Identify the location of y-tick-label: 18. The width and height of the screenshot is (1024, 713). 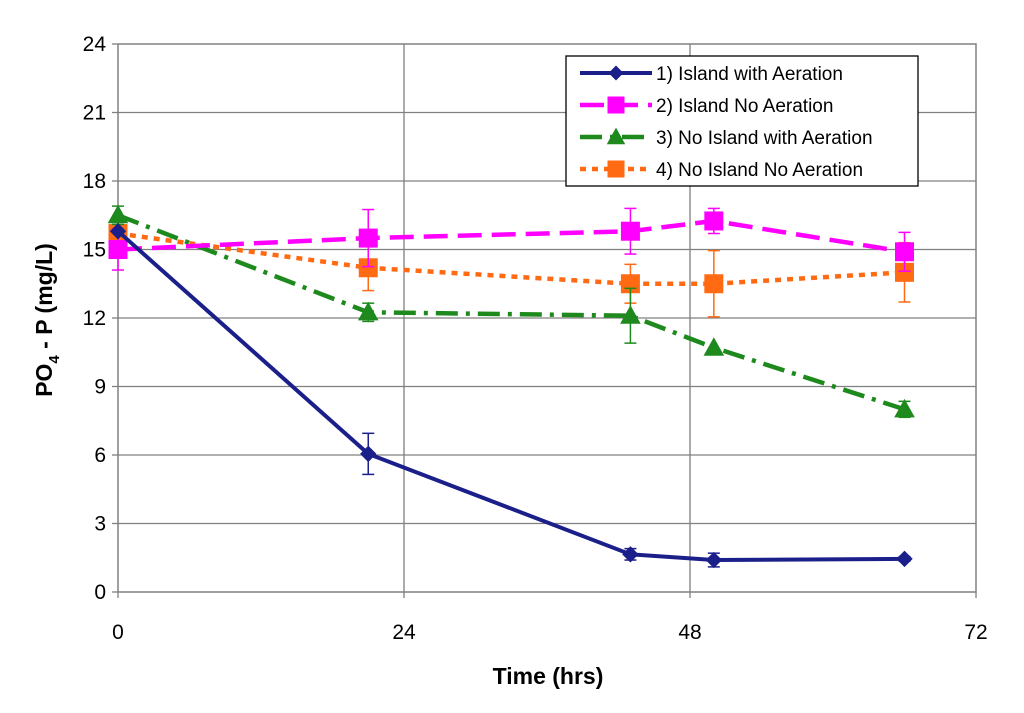
(94, 181).